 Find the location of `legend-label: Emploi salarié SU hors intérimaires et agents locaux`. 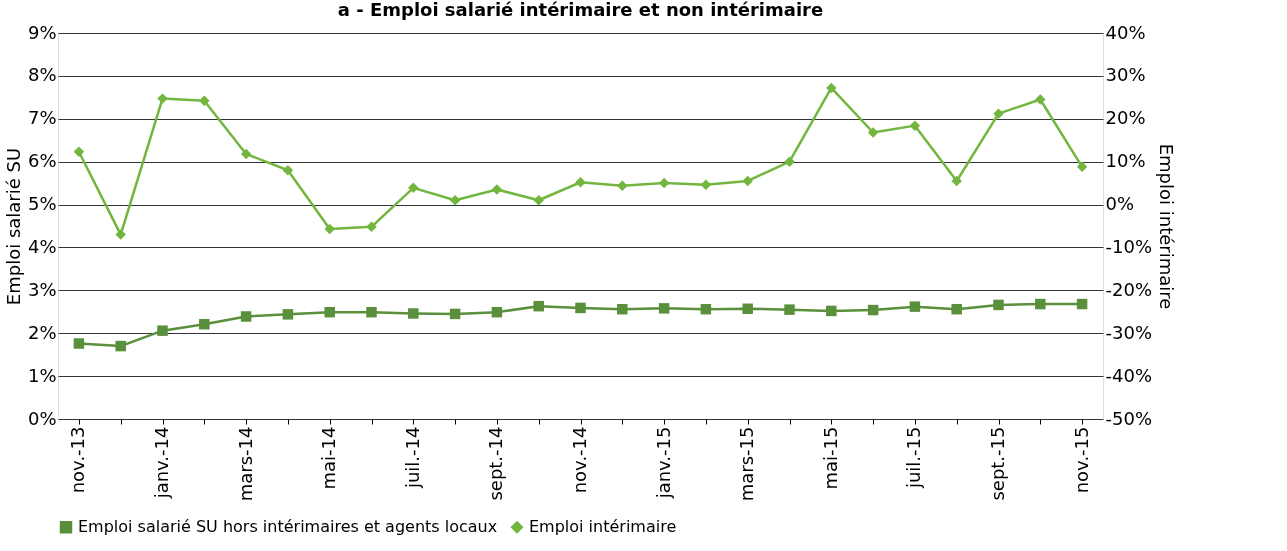

legend-label: Emploi salarié SU hors intérimaires et agents locaux is located at coordinates (288, 527).